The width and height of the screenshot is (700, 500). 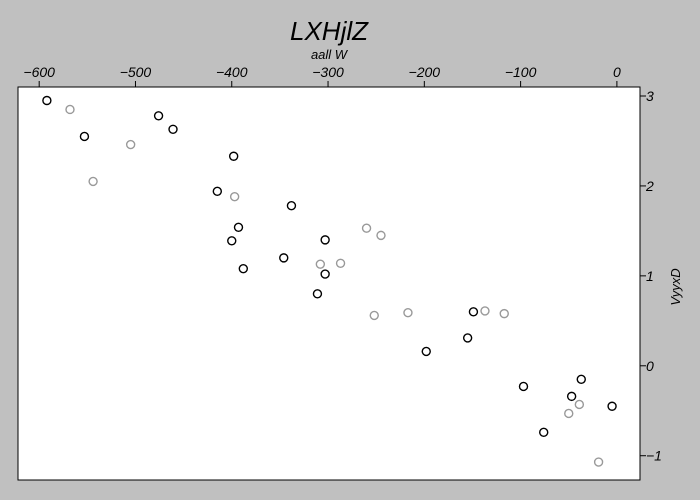 I want to click on y-tick-label: 0, so click(x=650, y=366).